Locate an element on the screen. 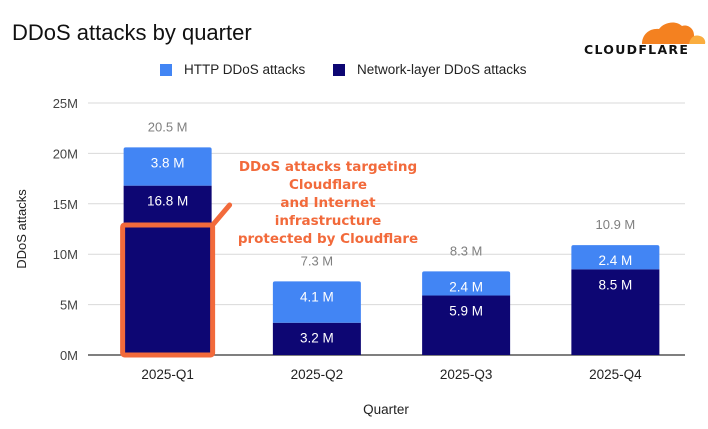 The width and height of the screenshot is (708, 429). cloudflare-cloud-icon is located at coordinates (674, 33).